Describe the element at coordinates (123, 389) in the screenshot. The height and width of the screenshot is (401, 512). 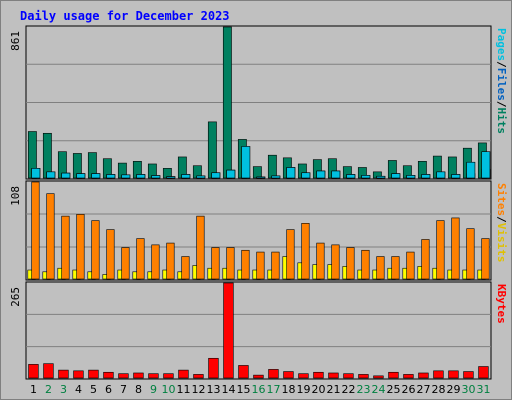
I see `x-tick-label: 7` at that location.